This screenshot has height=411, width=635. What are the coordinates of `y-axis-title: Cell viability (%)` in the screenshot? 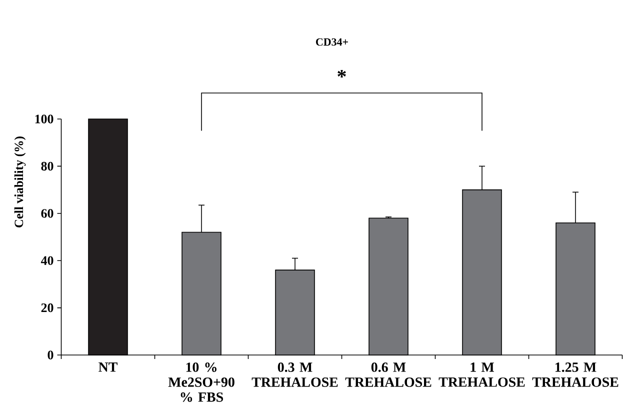 It's located at (20, 182).